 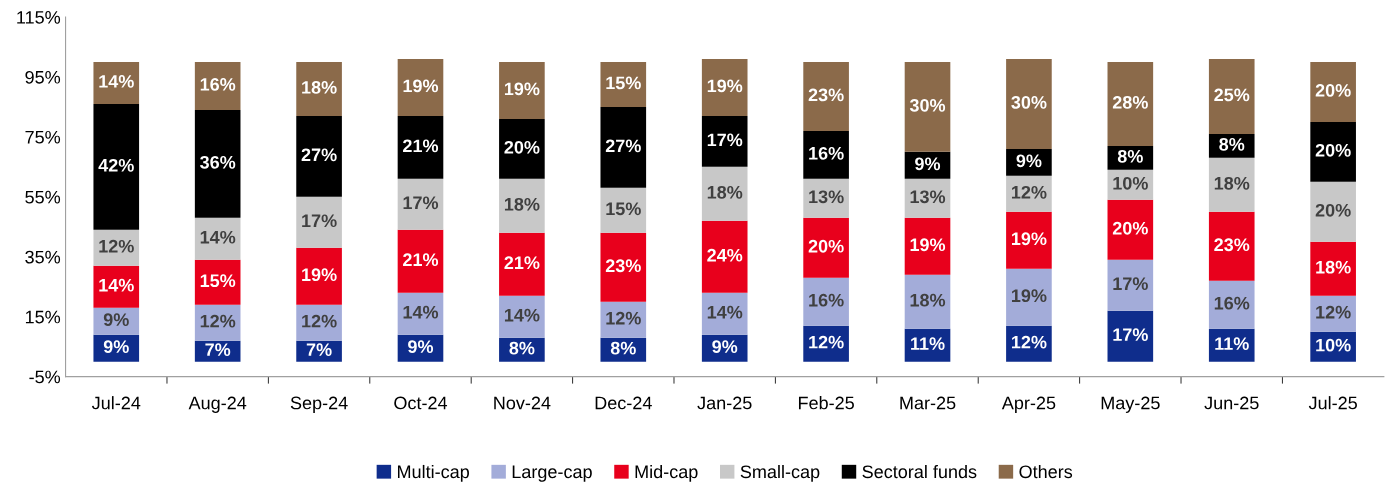 I want to click on data-label: 25%, so click(x=1232, y=95).